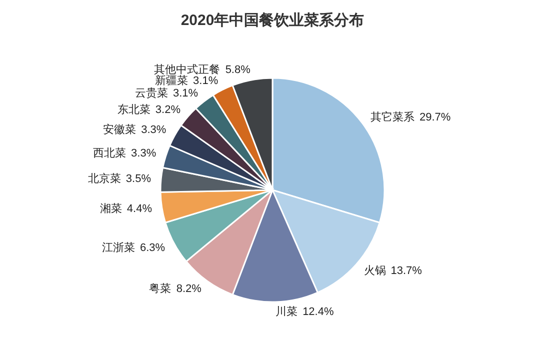 This screenshot has width=545, height=345. Describe the element at coordinates (111, 209) in the screenshot. I see `slice-label: 湘菜` at that location.